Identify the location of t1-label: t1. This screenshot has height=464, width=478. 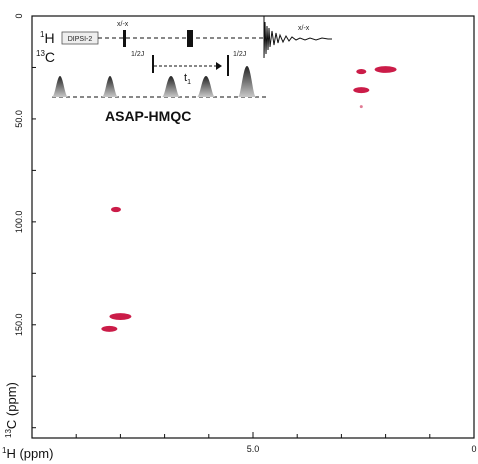
(187, 79).